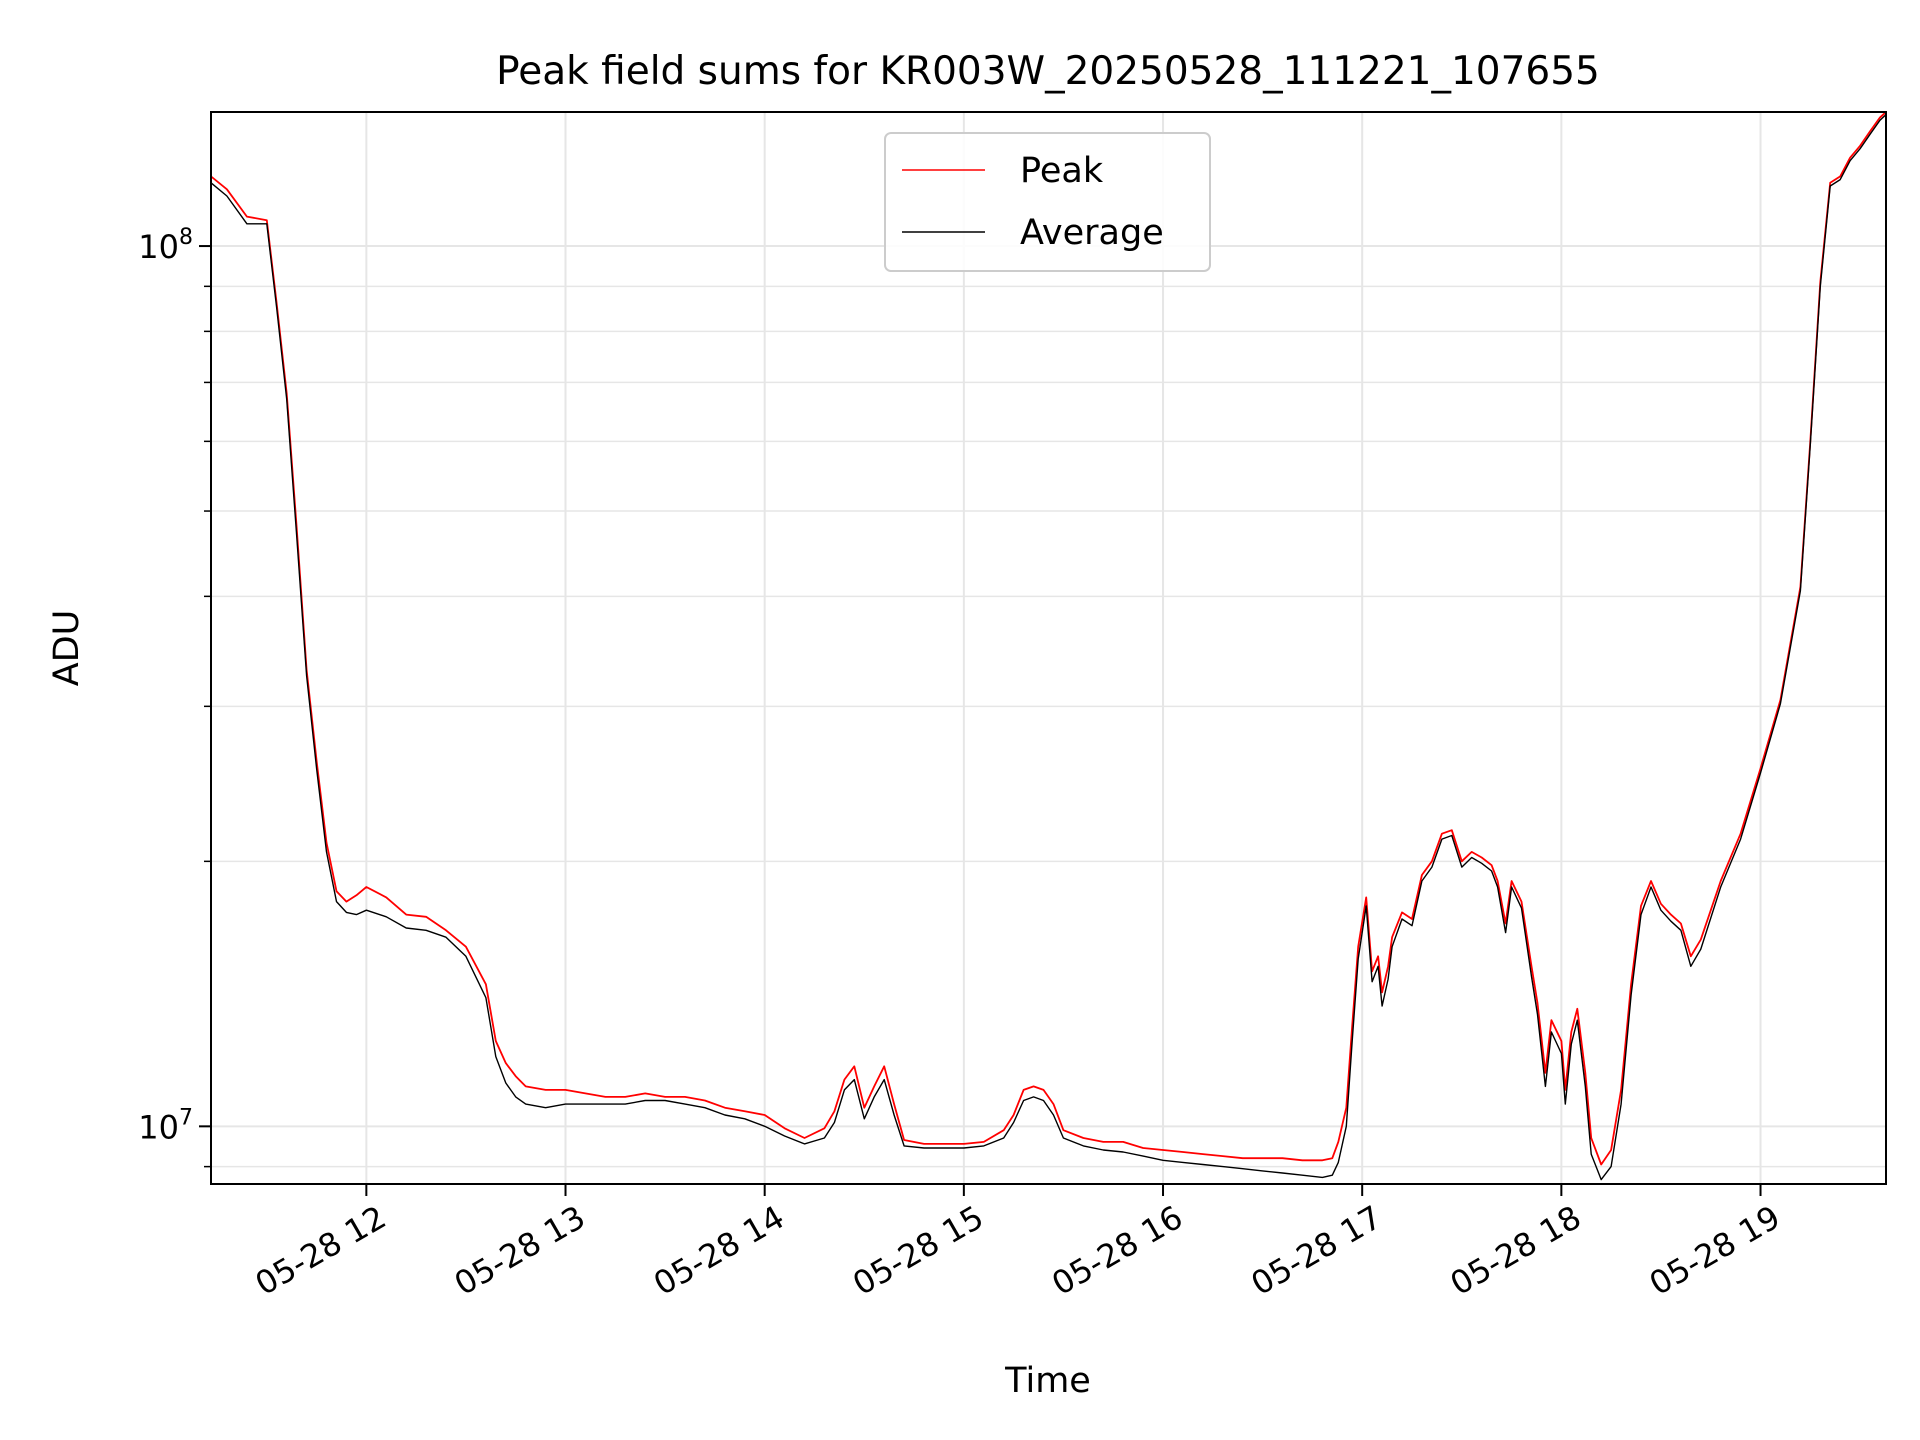 This screenshot has width=1920, height=1440. I want to click on legend: Peak Average, so click(1047, 202).